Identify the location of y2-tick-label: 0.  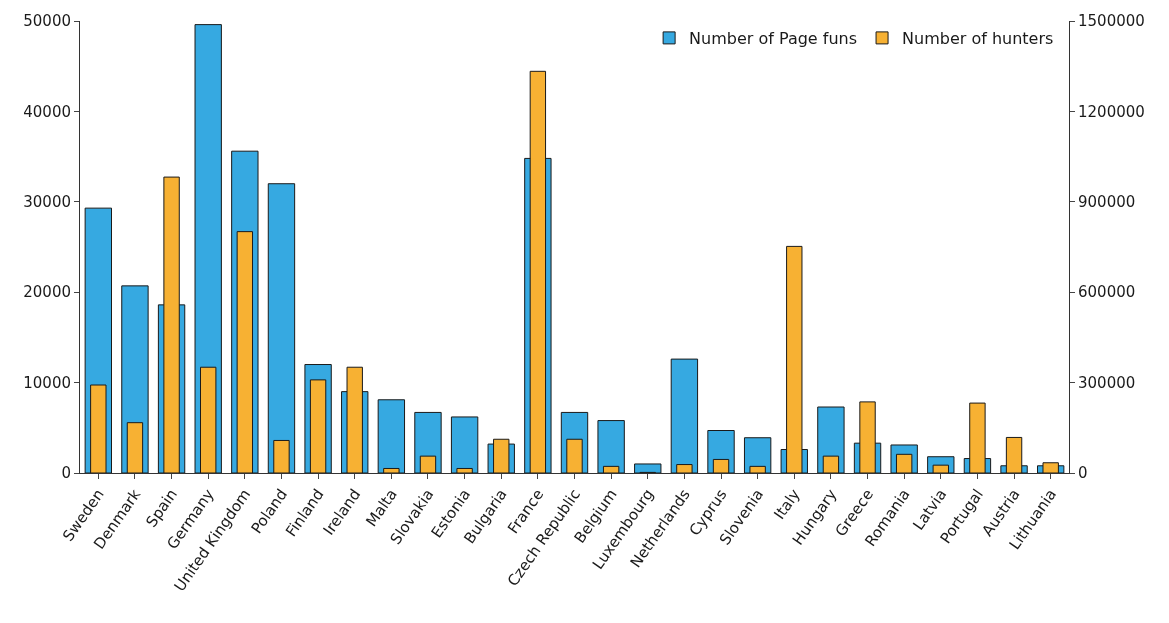
(1083, 473).